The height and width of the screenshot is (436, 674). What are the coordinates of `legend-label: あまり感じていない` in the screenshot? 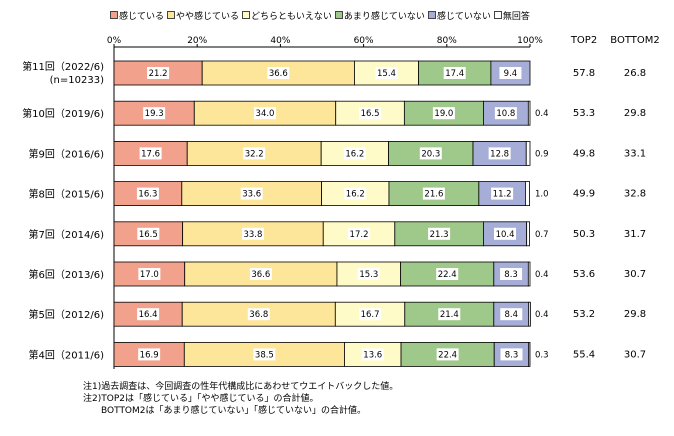 It's located at (384, 17).